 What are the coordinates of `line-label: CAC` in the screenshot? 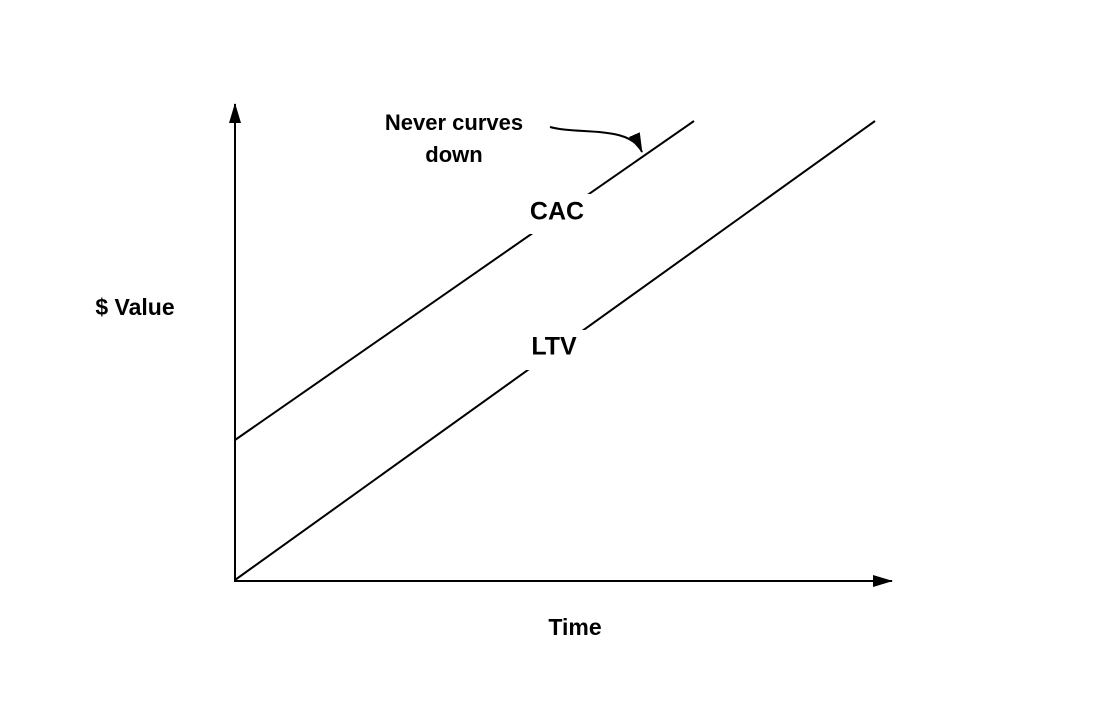 It's located at (557, 212).